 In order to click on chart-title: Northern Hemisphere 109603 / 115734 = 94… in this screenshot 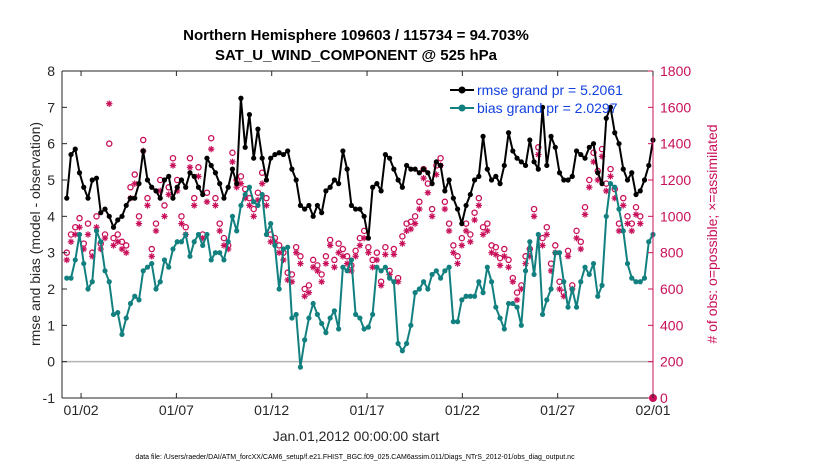, I will do `click(356, 35)`.